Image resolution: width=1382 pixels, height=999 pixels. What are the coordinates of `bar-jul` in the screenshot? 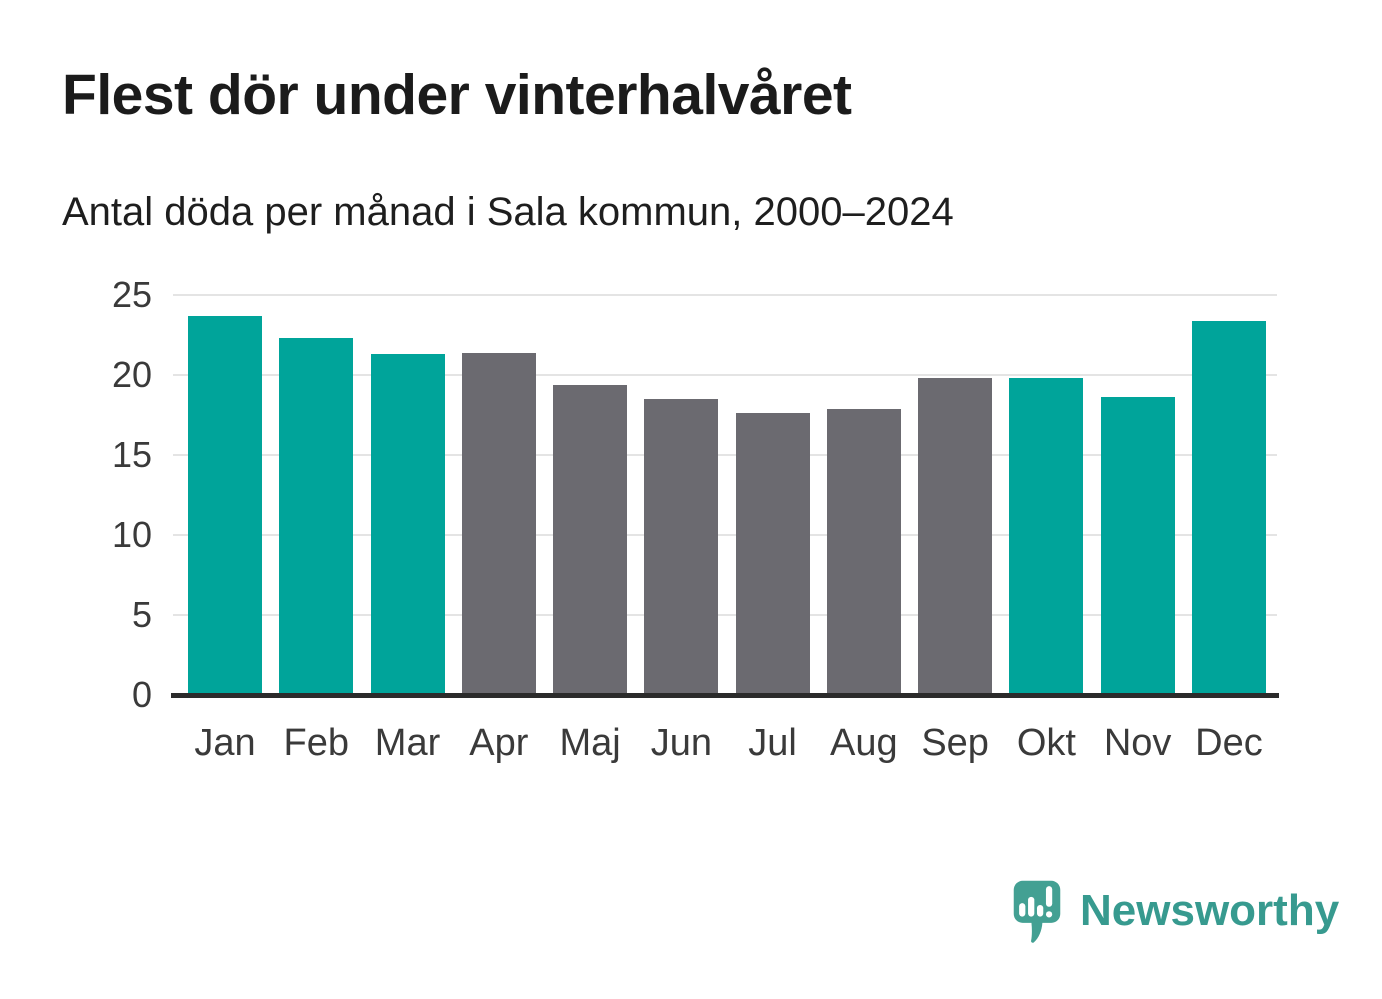 It's located at (772, 554).